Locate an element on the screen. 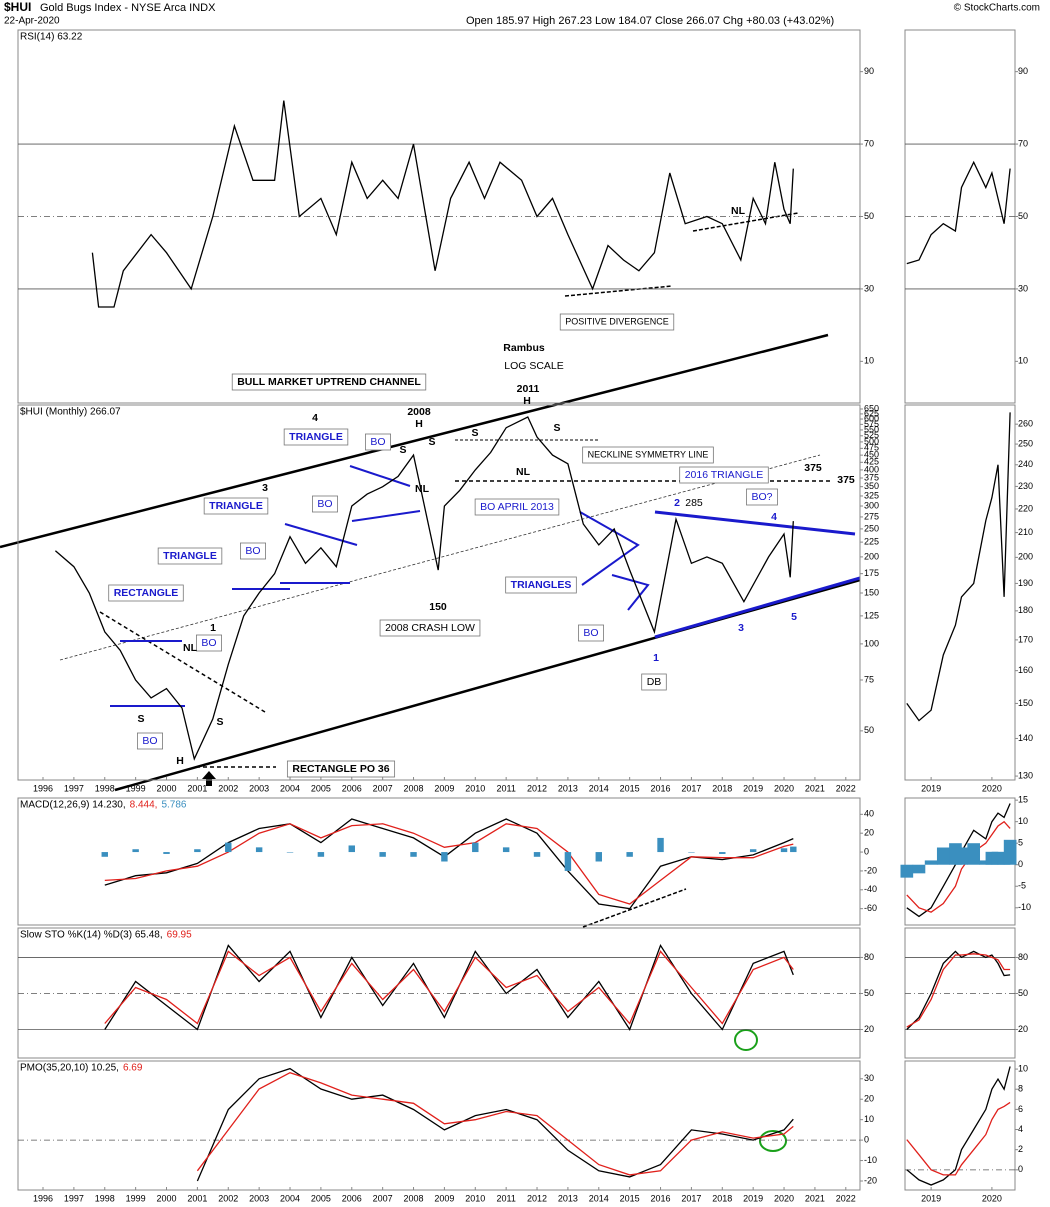  y-tick-label: 475 is located at coordinates (871, 448).